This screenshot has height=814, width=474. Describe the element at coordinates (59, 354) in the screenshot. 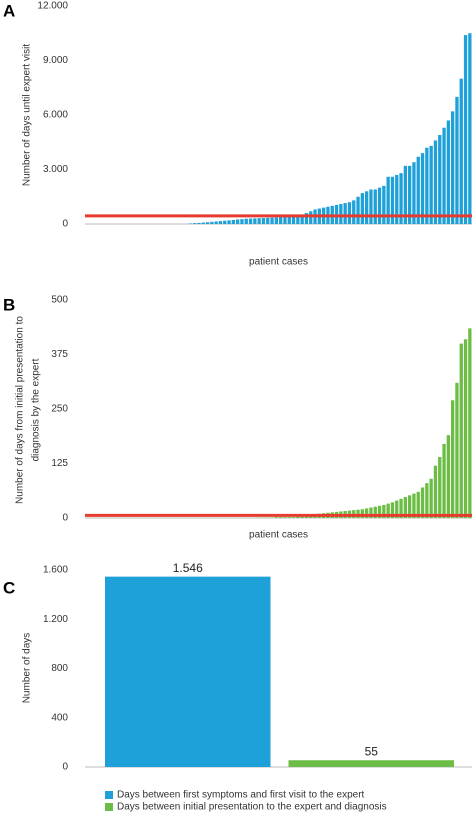

I see `y-tick-label: 375` at that location.